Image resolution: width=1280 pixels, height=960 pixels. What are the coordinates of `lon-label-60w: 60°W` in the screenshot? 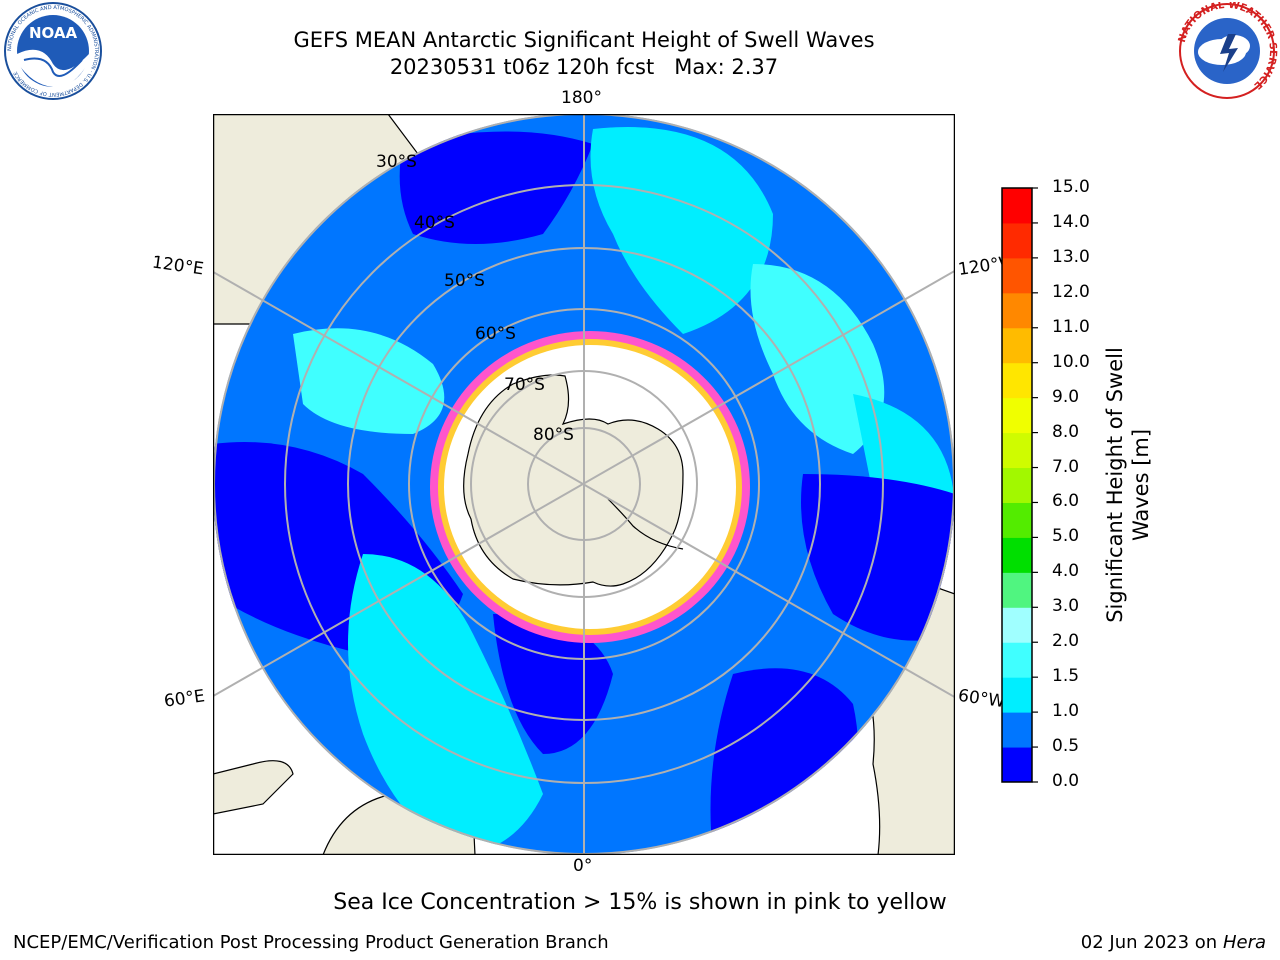 It's located at (981, 699).